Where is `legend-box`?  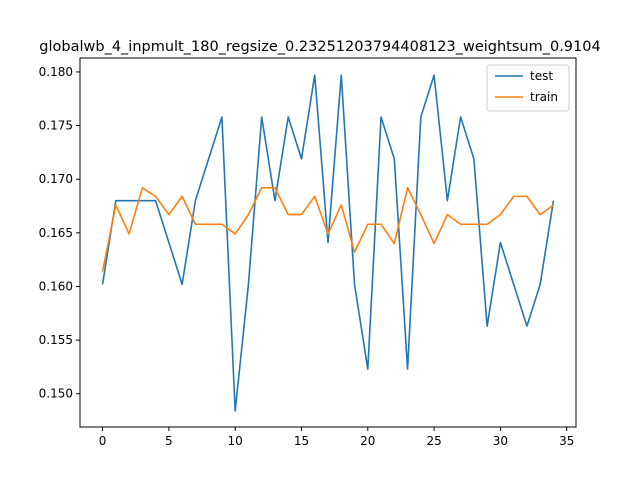
legend-box is located at coordinates (528, 88).